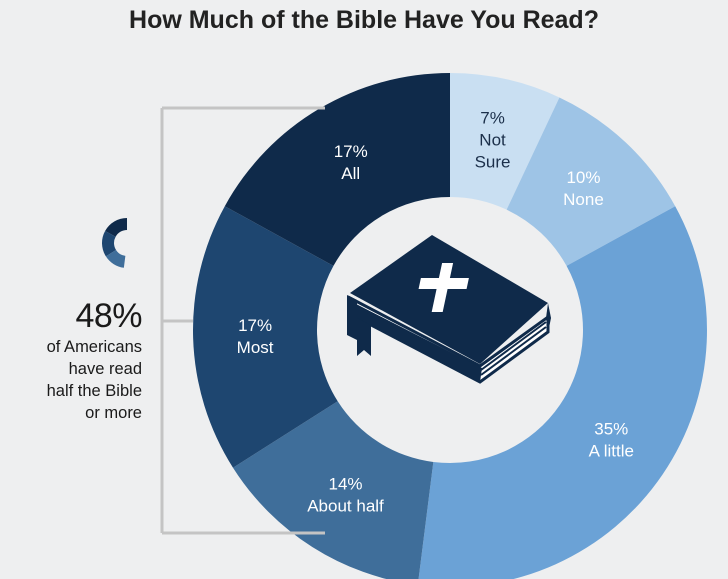  I want to click on donut-slice-most, so click(265, 337).